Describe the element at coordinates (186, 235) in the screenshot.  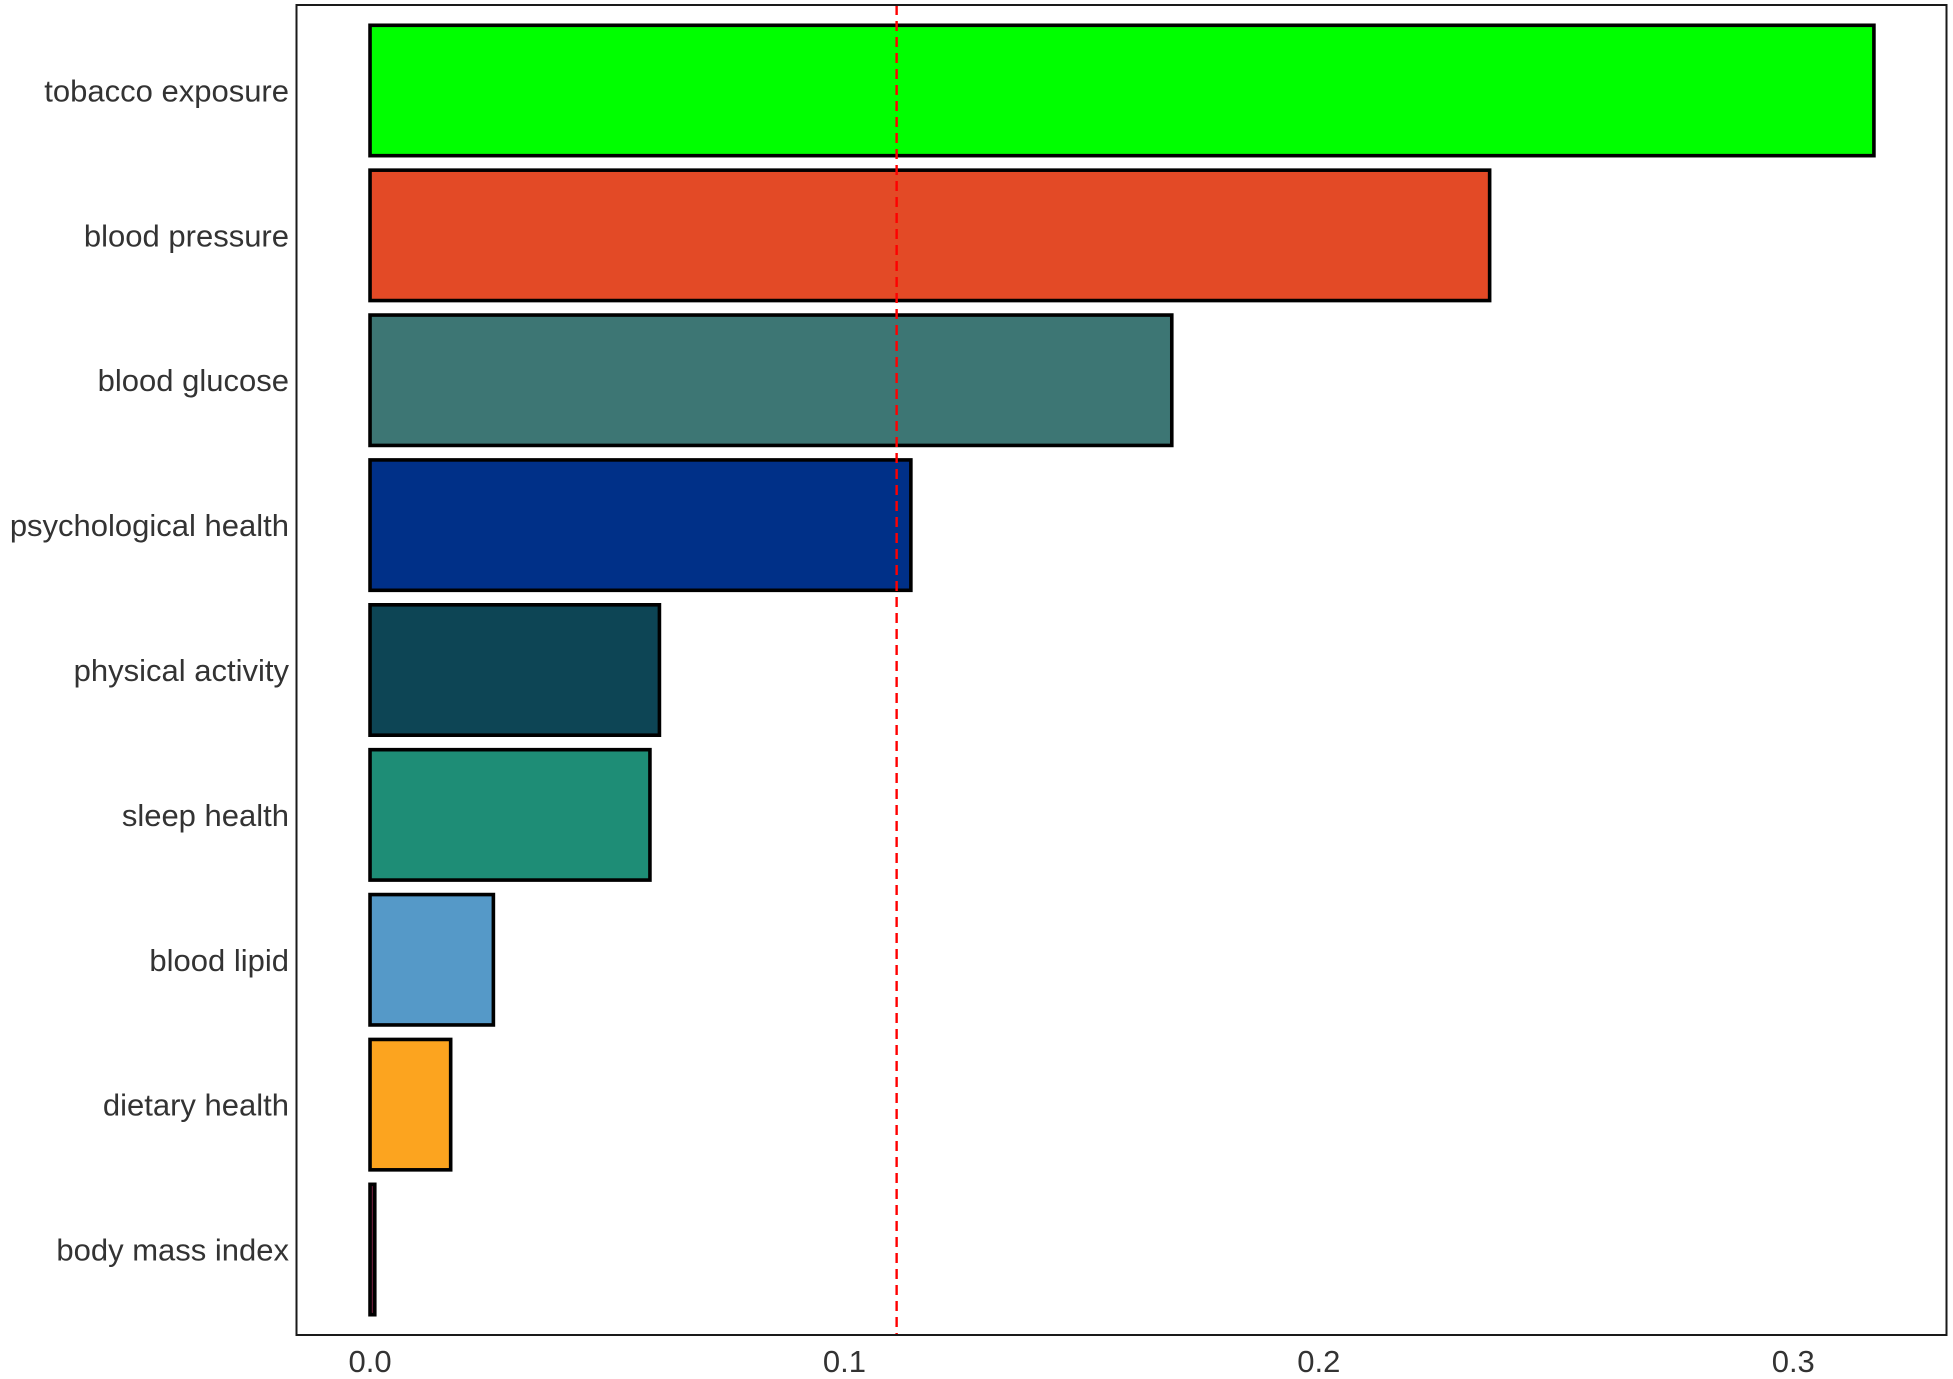
I see `y-tick-label-blood-pressure: blood pressure` at that location.